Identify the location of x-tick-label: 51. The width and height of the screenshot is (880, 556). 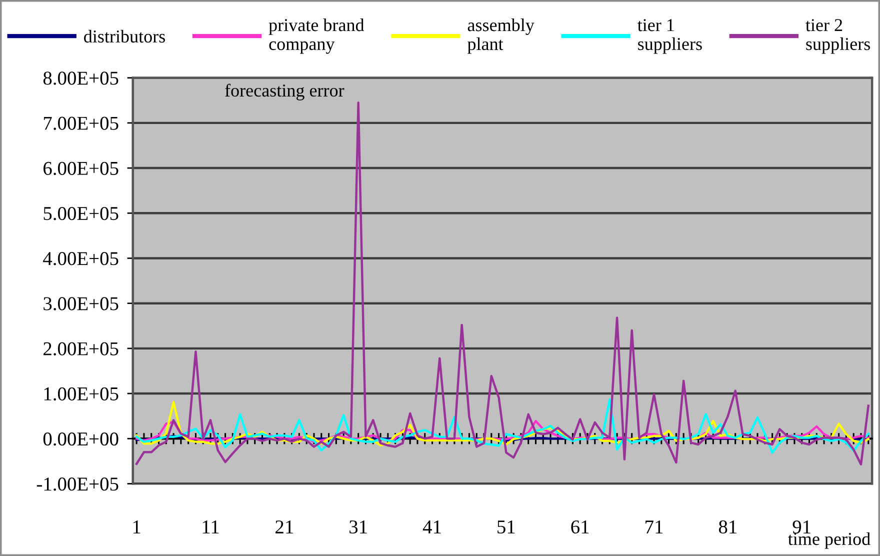
(506, 527).